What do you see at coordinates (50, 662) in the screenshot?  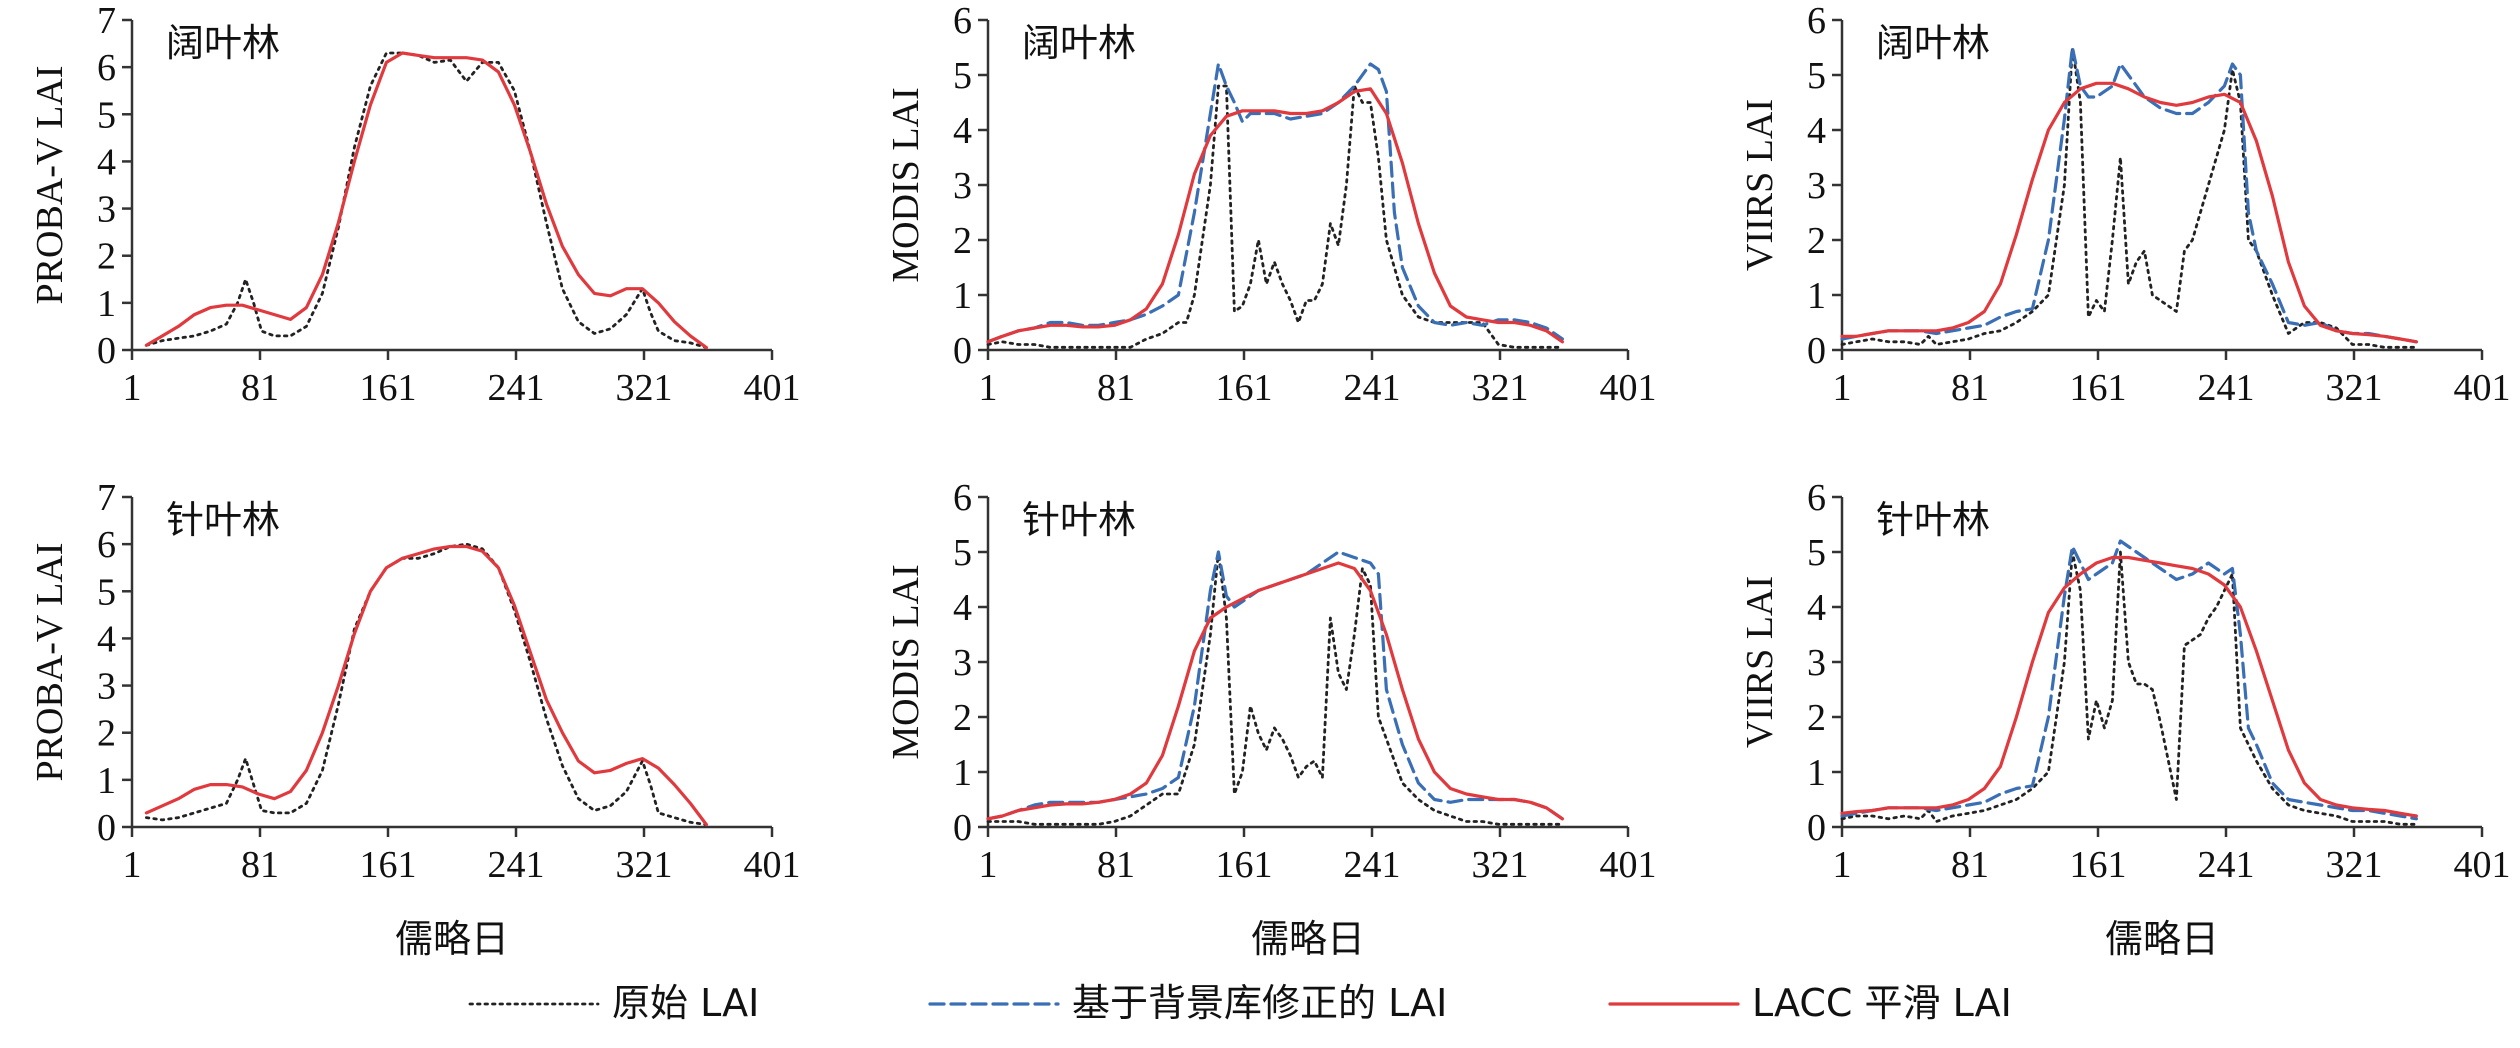 I see `y-axis-label: PROBA-V LAI` at bounding box center [50, 662].